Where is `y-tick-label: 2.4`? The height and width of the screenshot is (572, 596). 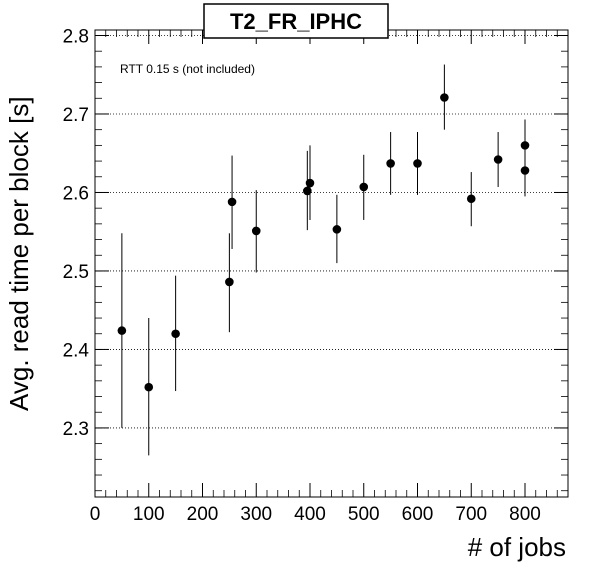
y-tick-label: 2.4 is located at coordinates (76, 350).